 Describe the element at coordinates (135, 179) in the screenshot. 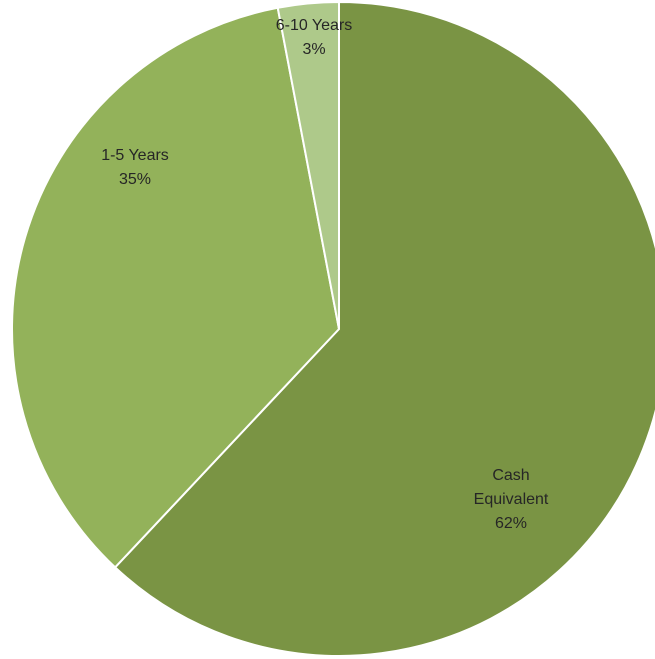

I see `data-label-line: 35%` at that location.